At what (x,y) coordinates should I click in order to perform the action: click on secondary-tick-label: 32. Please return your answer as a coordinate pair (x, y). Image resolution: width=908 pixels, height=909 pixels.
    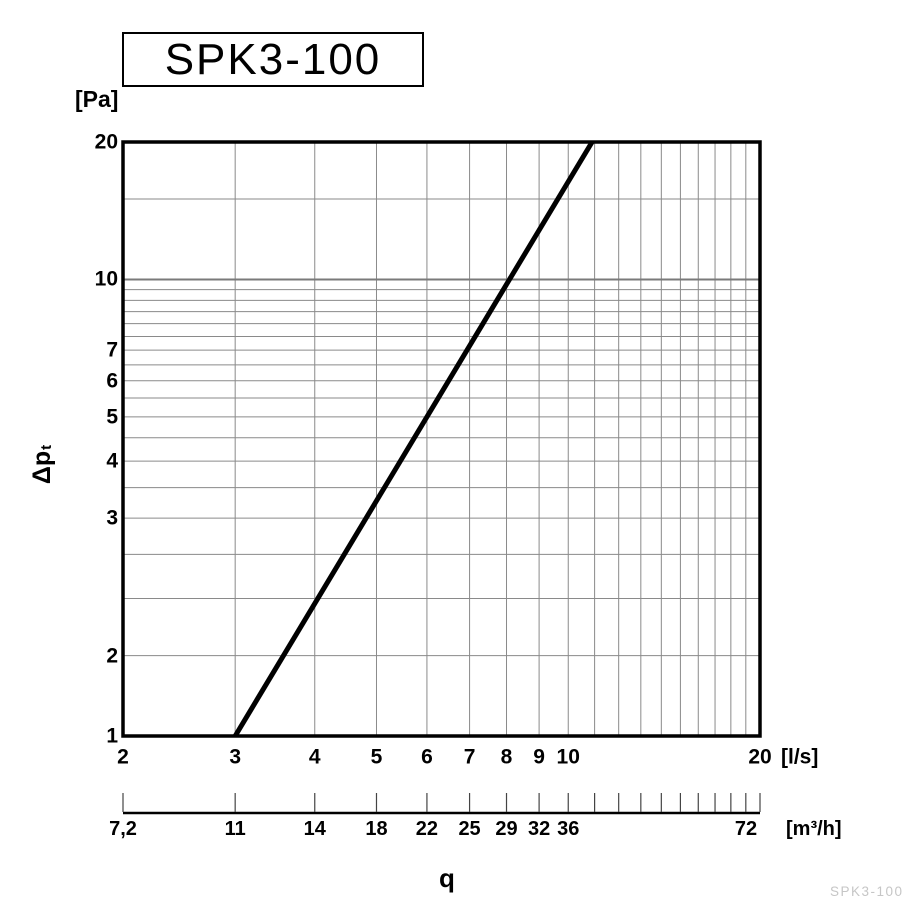
    Looking at the image, I should click on (539, 829).